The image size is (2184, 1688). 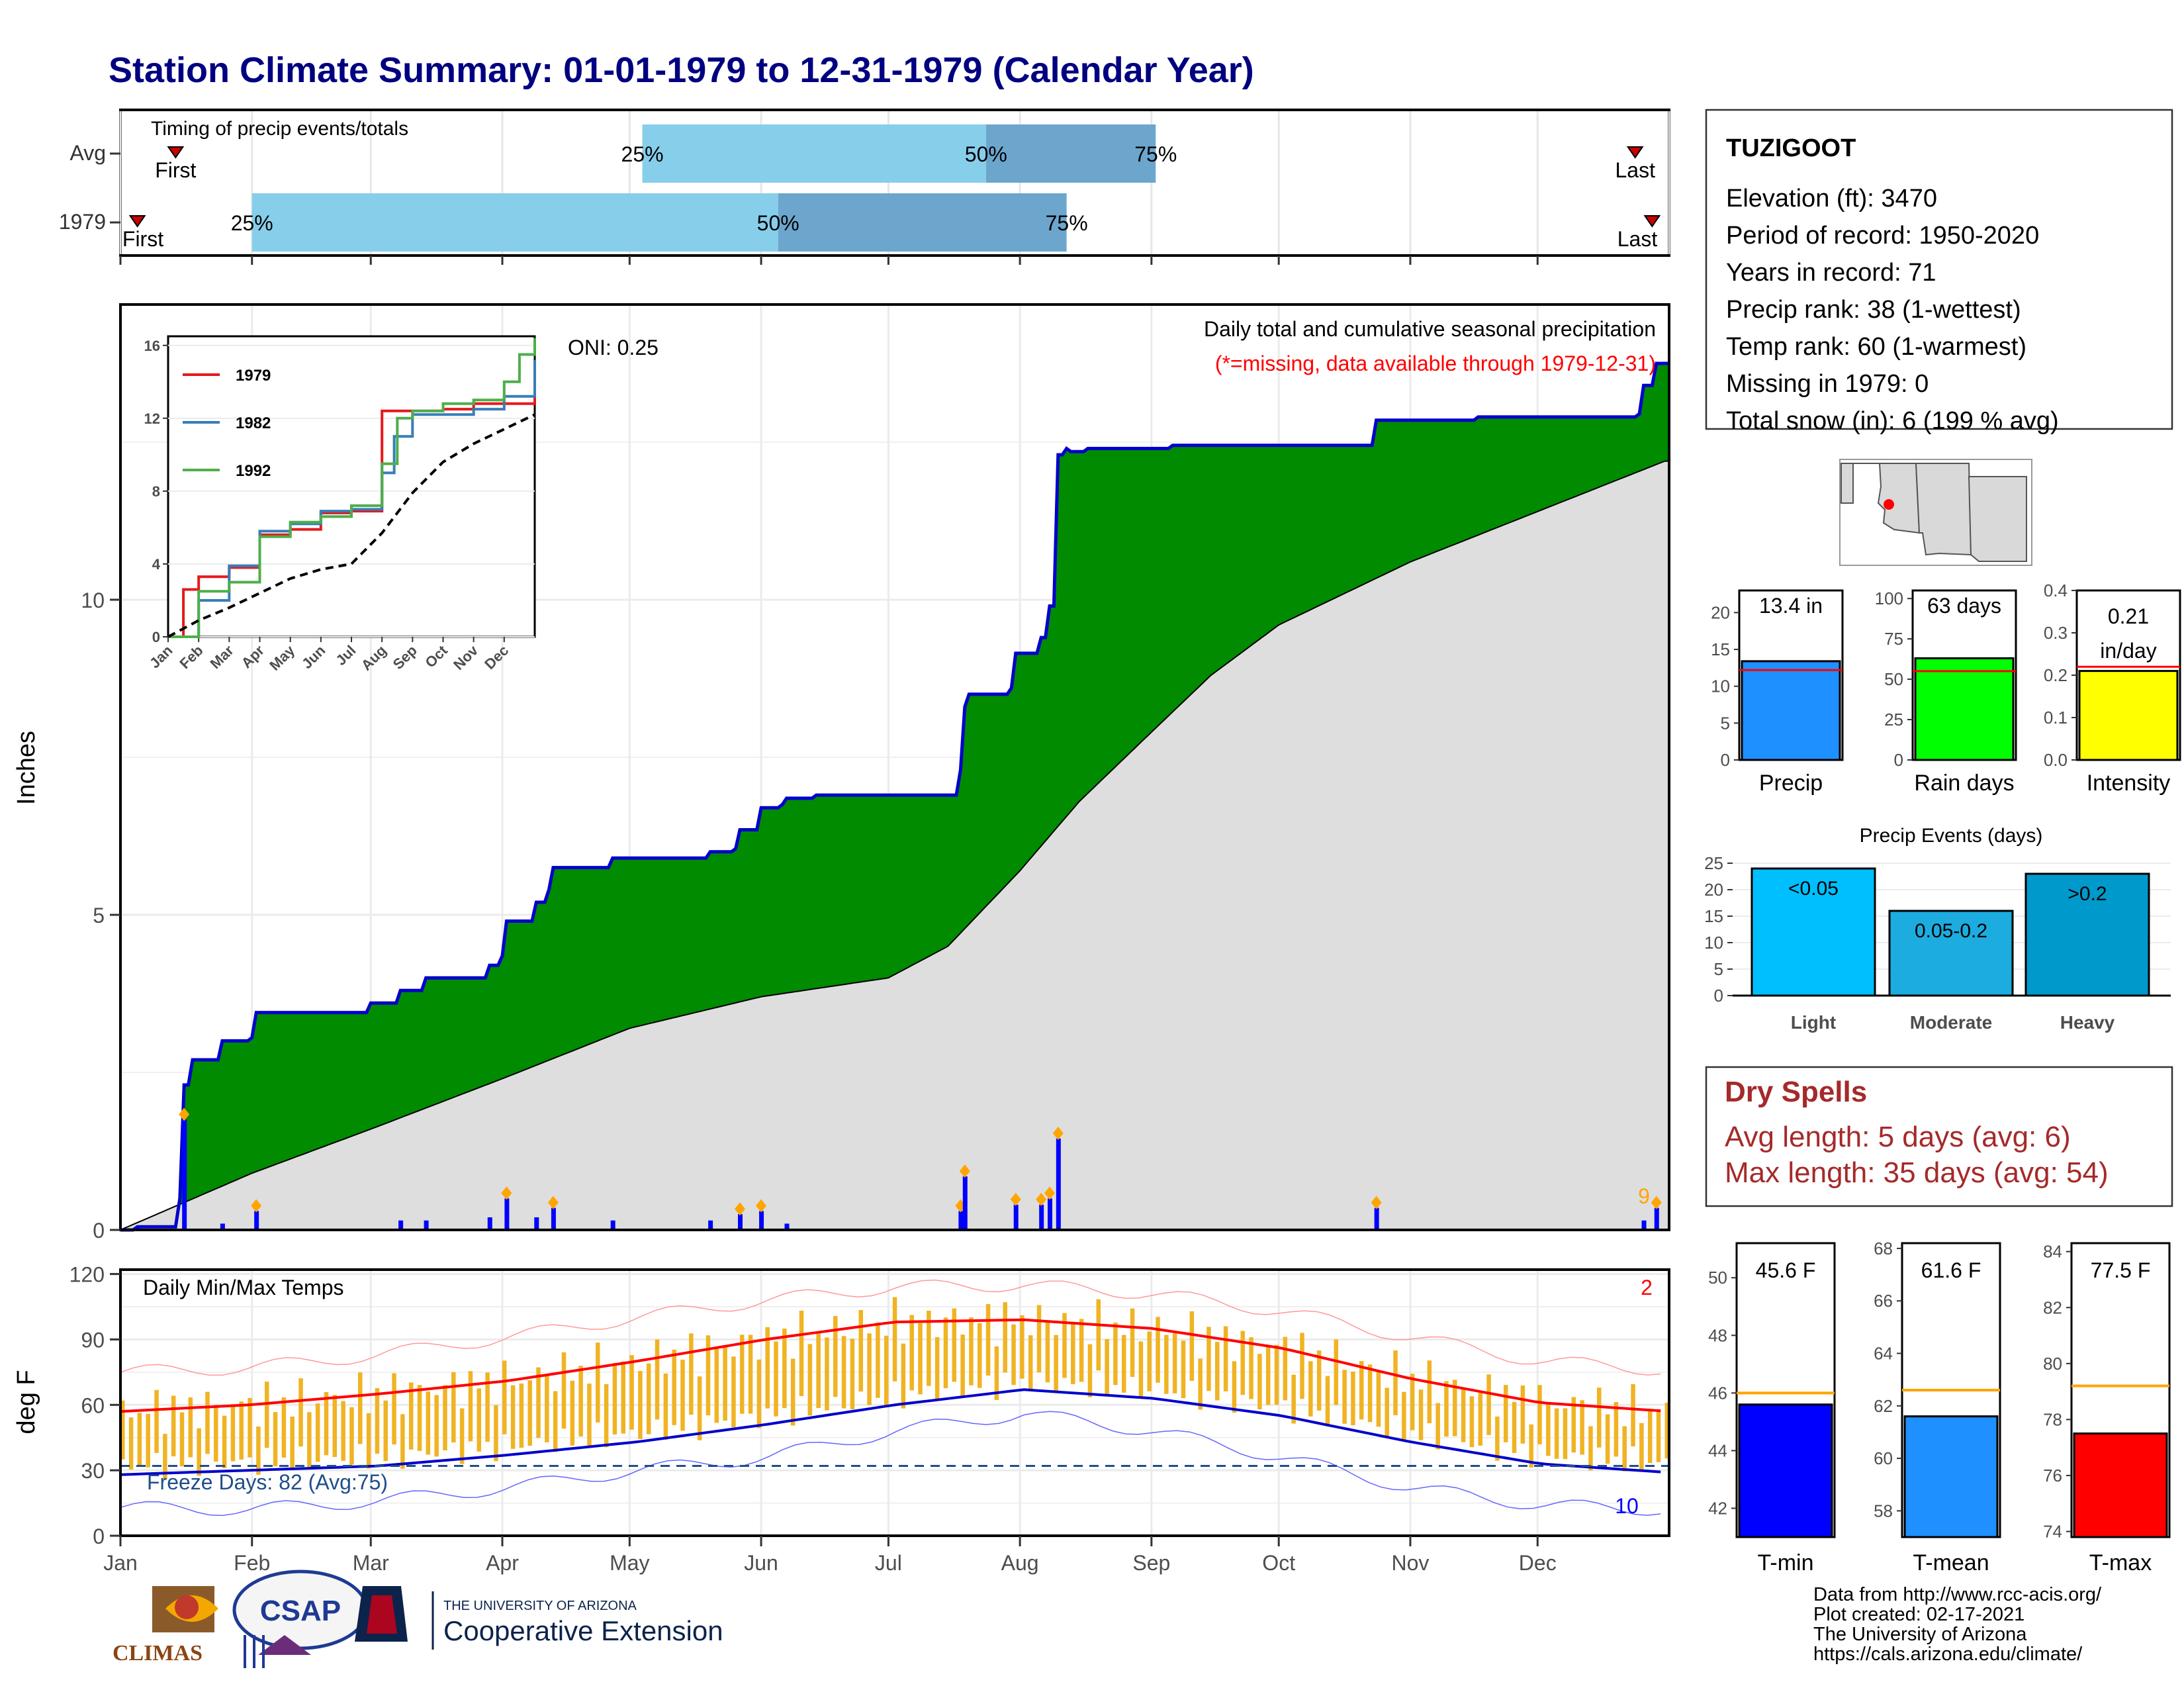 What do you see at coordinates (1726, 760) in the screenshot?
I see `summary-y-tick-label: 0` at bounding box center [1726, 760].